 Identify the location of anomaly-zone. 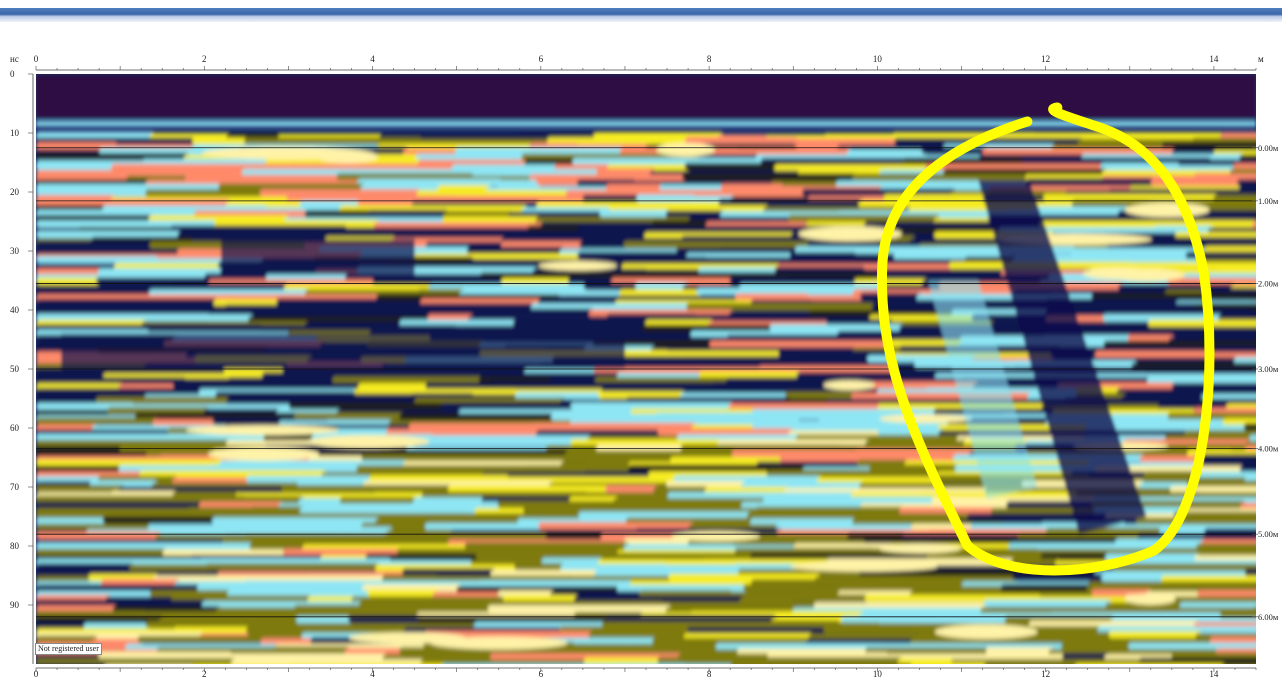
(318, 257).